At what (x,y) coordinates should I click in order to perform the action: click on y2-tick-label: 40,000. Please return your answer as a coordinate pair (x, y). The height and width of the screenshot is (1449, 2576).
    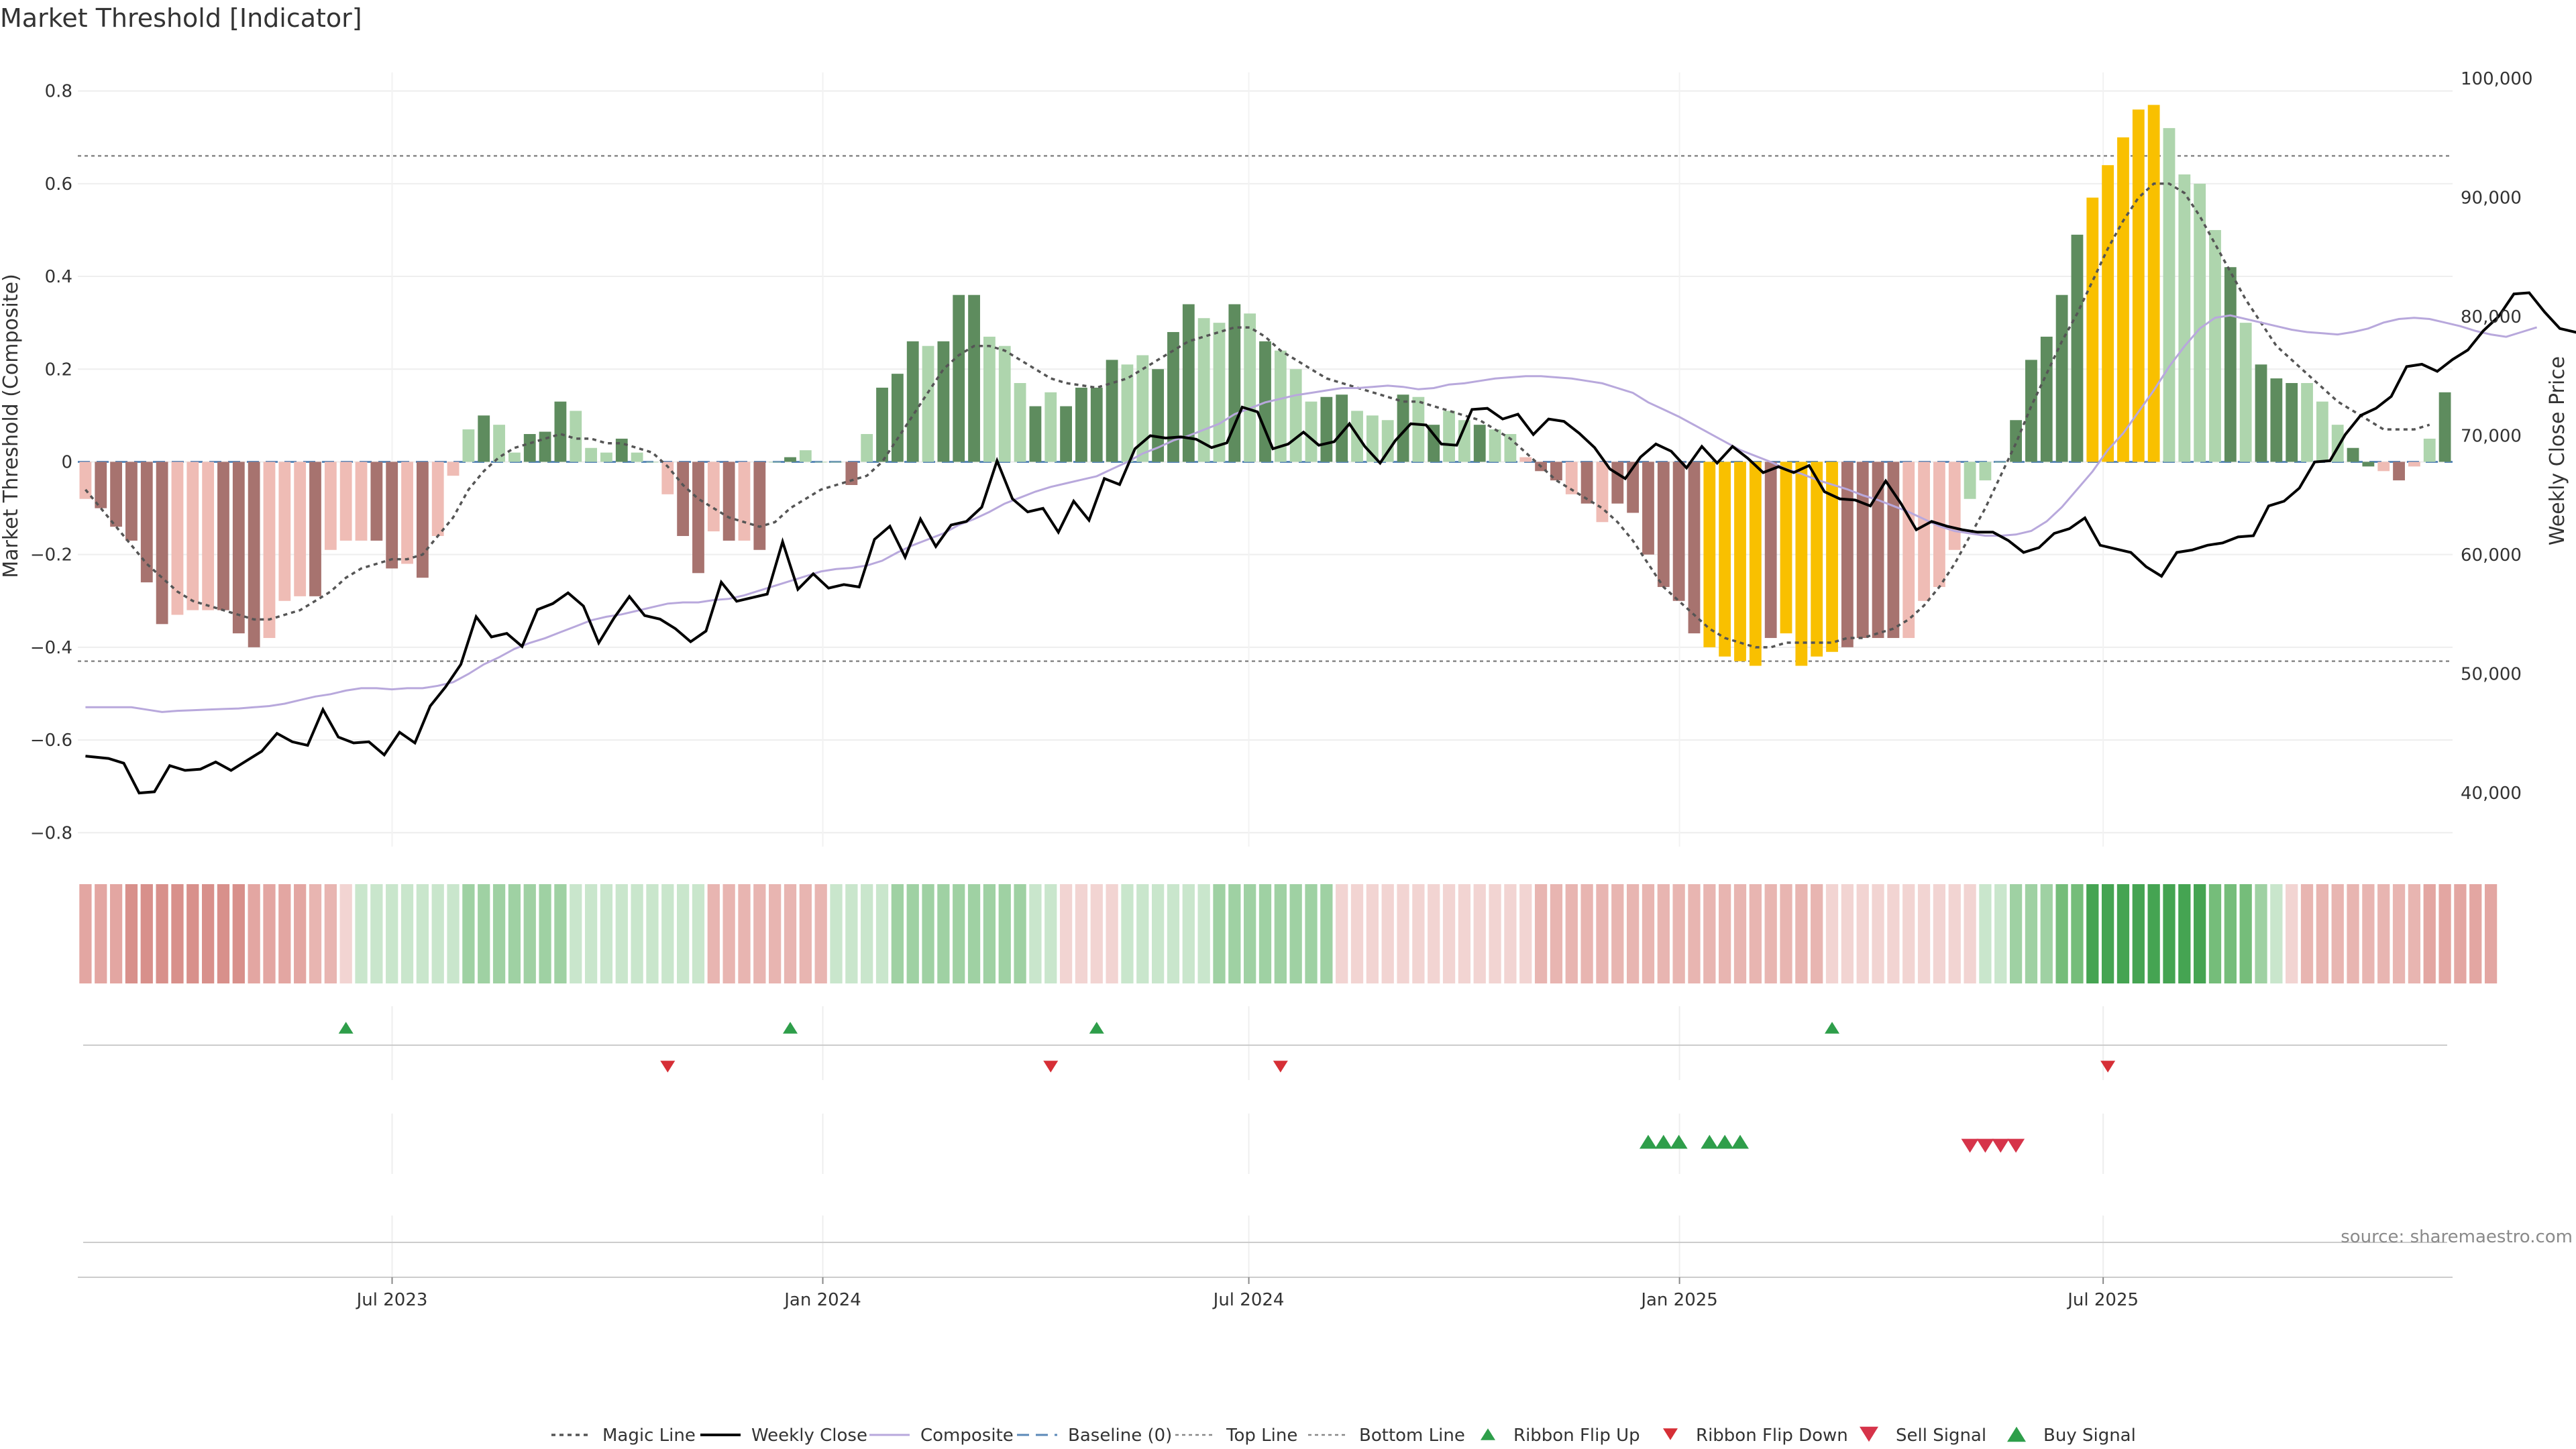
    Looking at the image, I should click on (2491, 794).